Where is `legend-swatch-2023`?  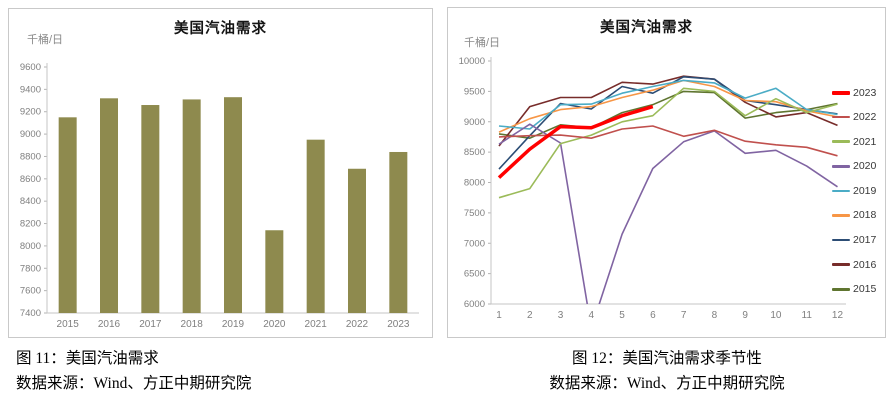
legend-swatch-2023 is located at coordinates (841, 92).